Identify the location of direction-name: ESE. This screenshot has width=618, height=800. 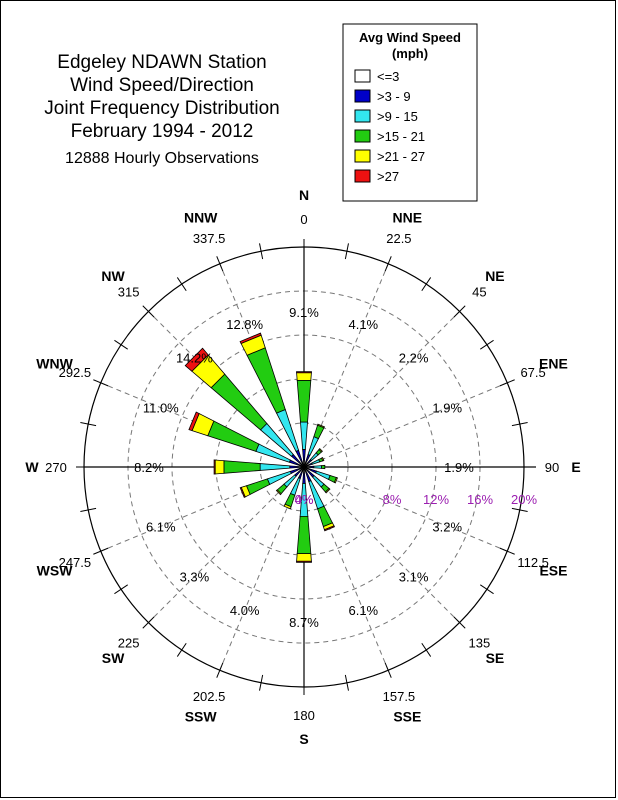
(553, 570).